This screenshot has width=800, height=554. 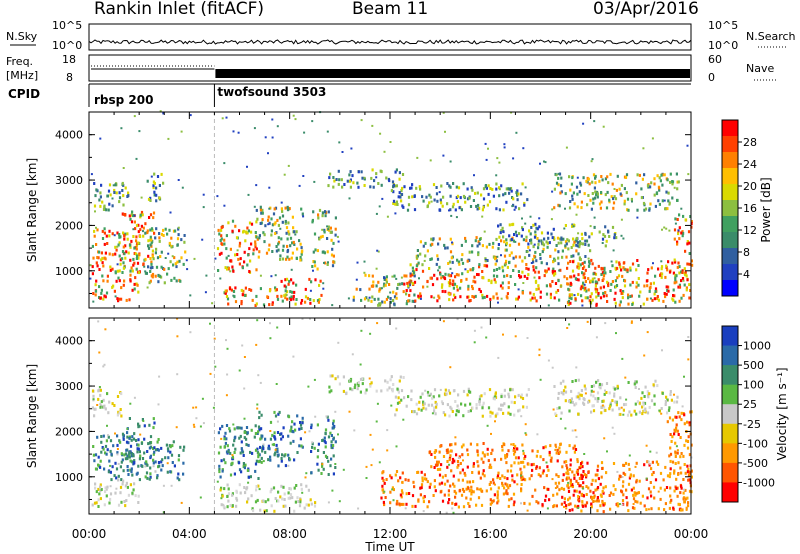 What do you see at coordinates (730, 208) in the screenshot?
I see `power-colorbar-swatch` at bounding box center [730, 208].